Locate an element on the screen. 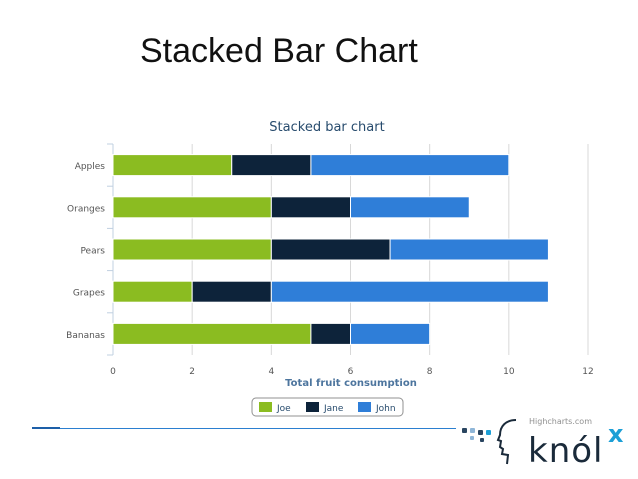  x-tick-label: 10 is located at coordinates (509, 372).